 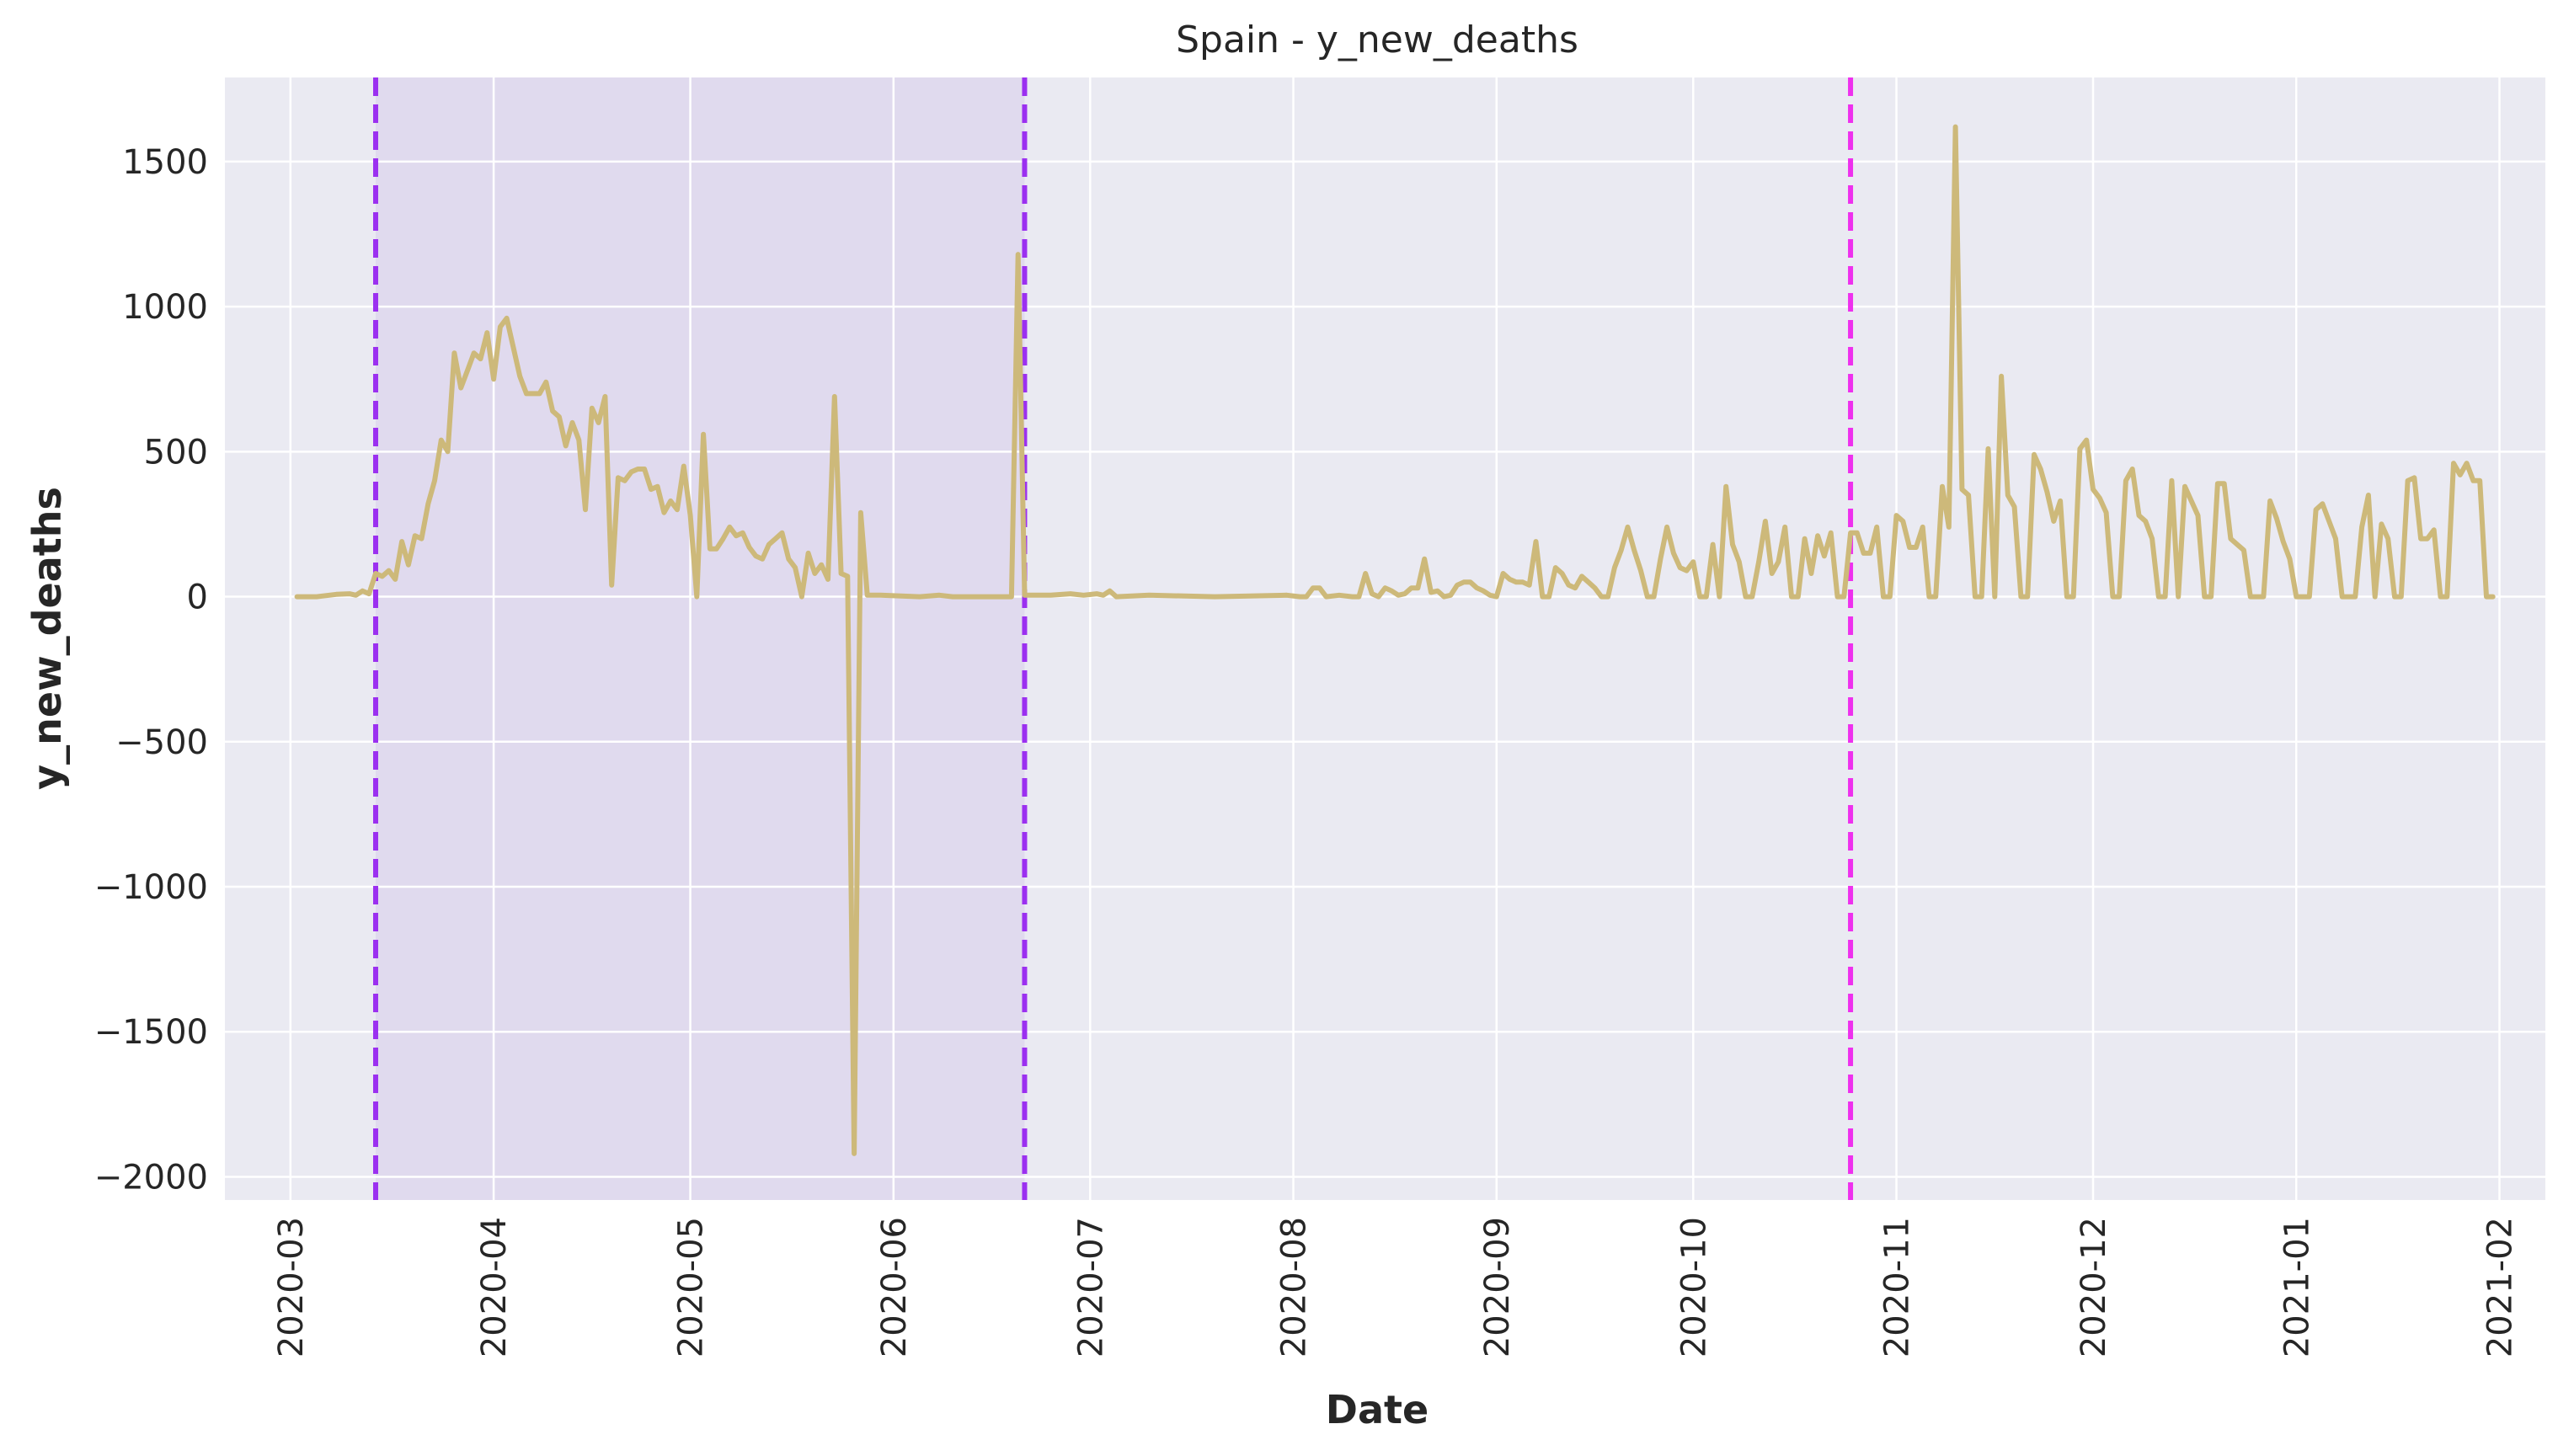 What do you see at coordinates (165, 162) in the screenshot?
I see `y-tick-label: 1500` at bounding box center [165, 162].